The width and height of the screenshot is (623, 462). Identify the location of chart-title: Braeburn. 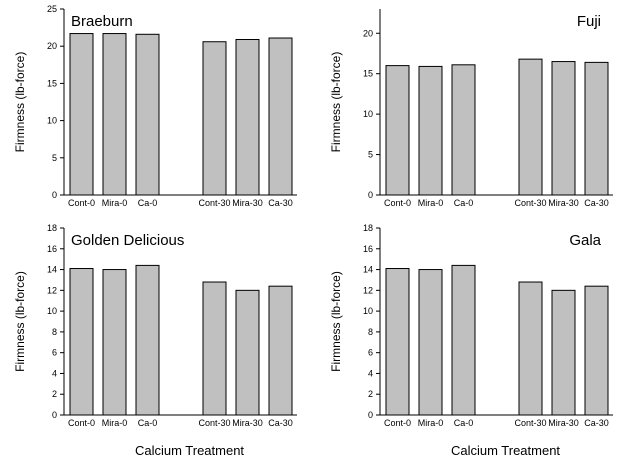
(102, 21).